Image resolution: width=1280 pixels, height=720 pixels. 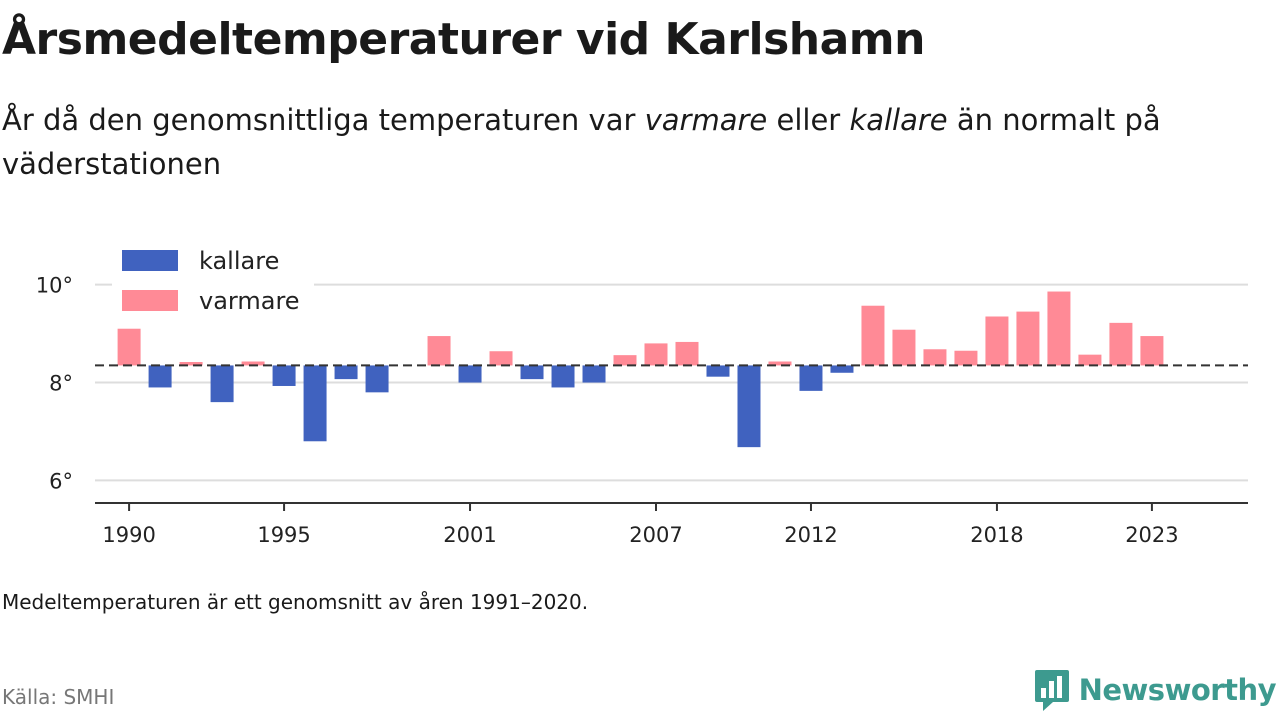 What do you see at coordinates (810, 535) in the screenshot?
I see `x-tick-label: 2012` at bounding box center [810, 535].